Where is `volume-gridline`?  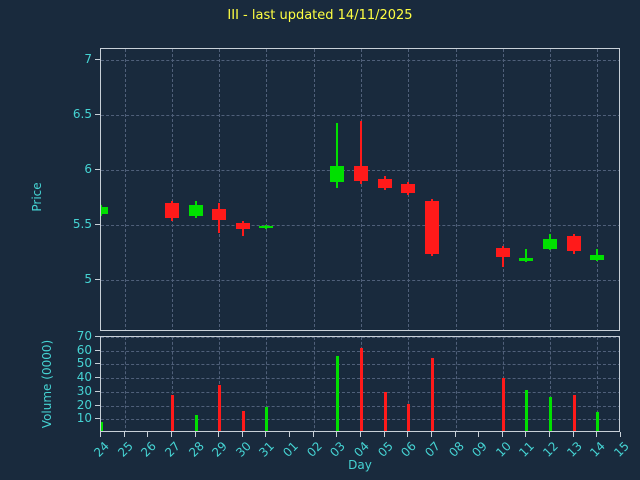
volume-gridline is located at coordinates (360, 337).